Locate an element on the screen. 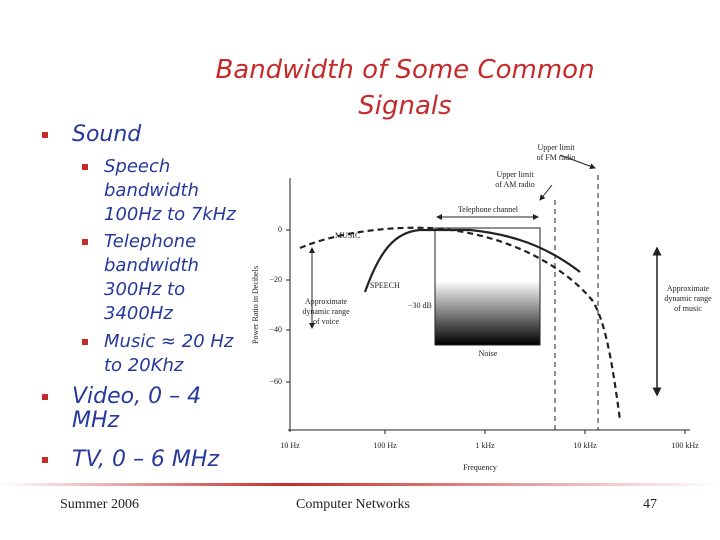 The height and width of the screenshot is (540, 720). title-line: Bandwidth of Some Common is located at coordinates (405, 70).